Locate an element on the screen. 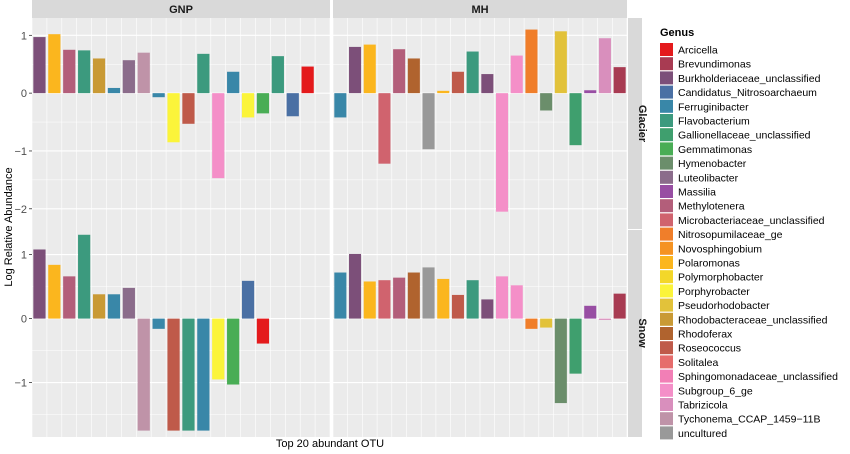 This screenshot has width=850, height=454. legend-swatch-gallionellaceae-unclassified is located at coordinates (666, 135).